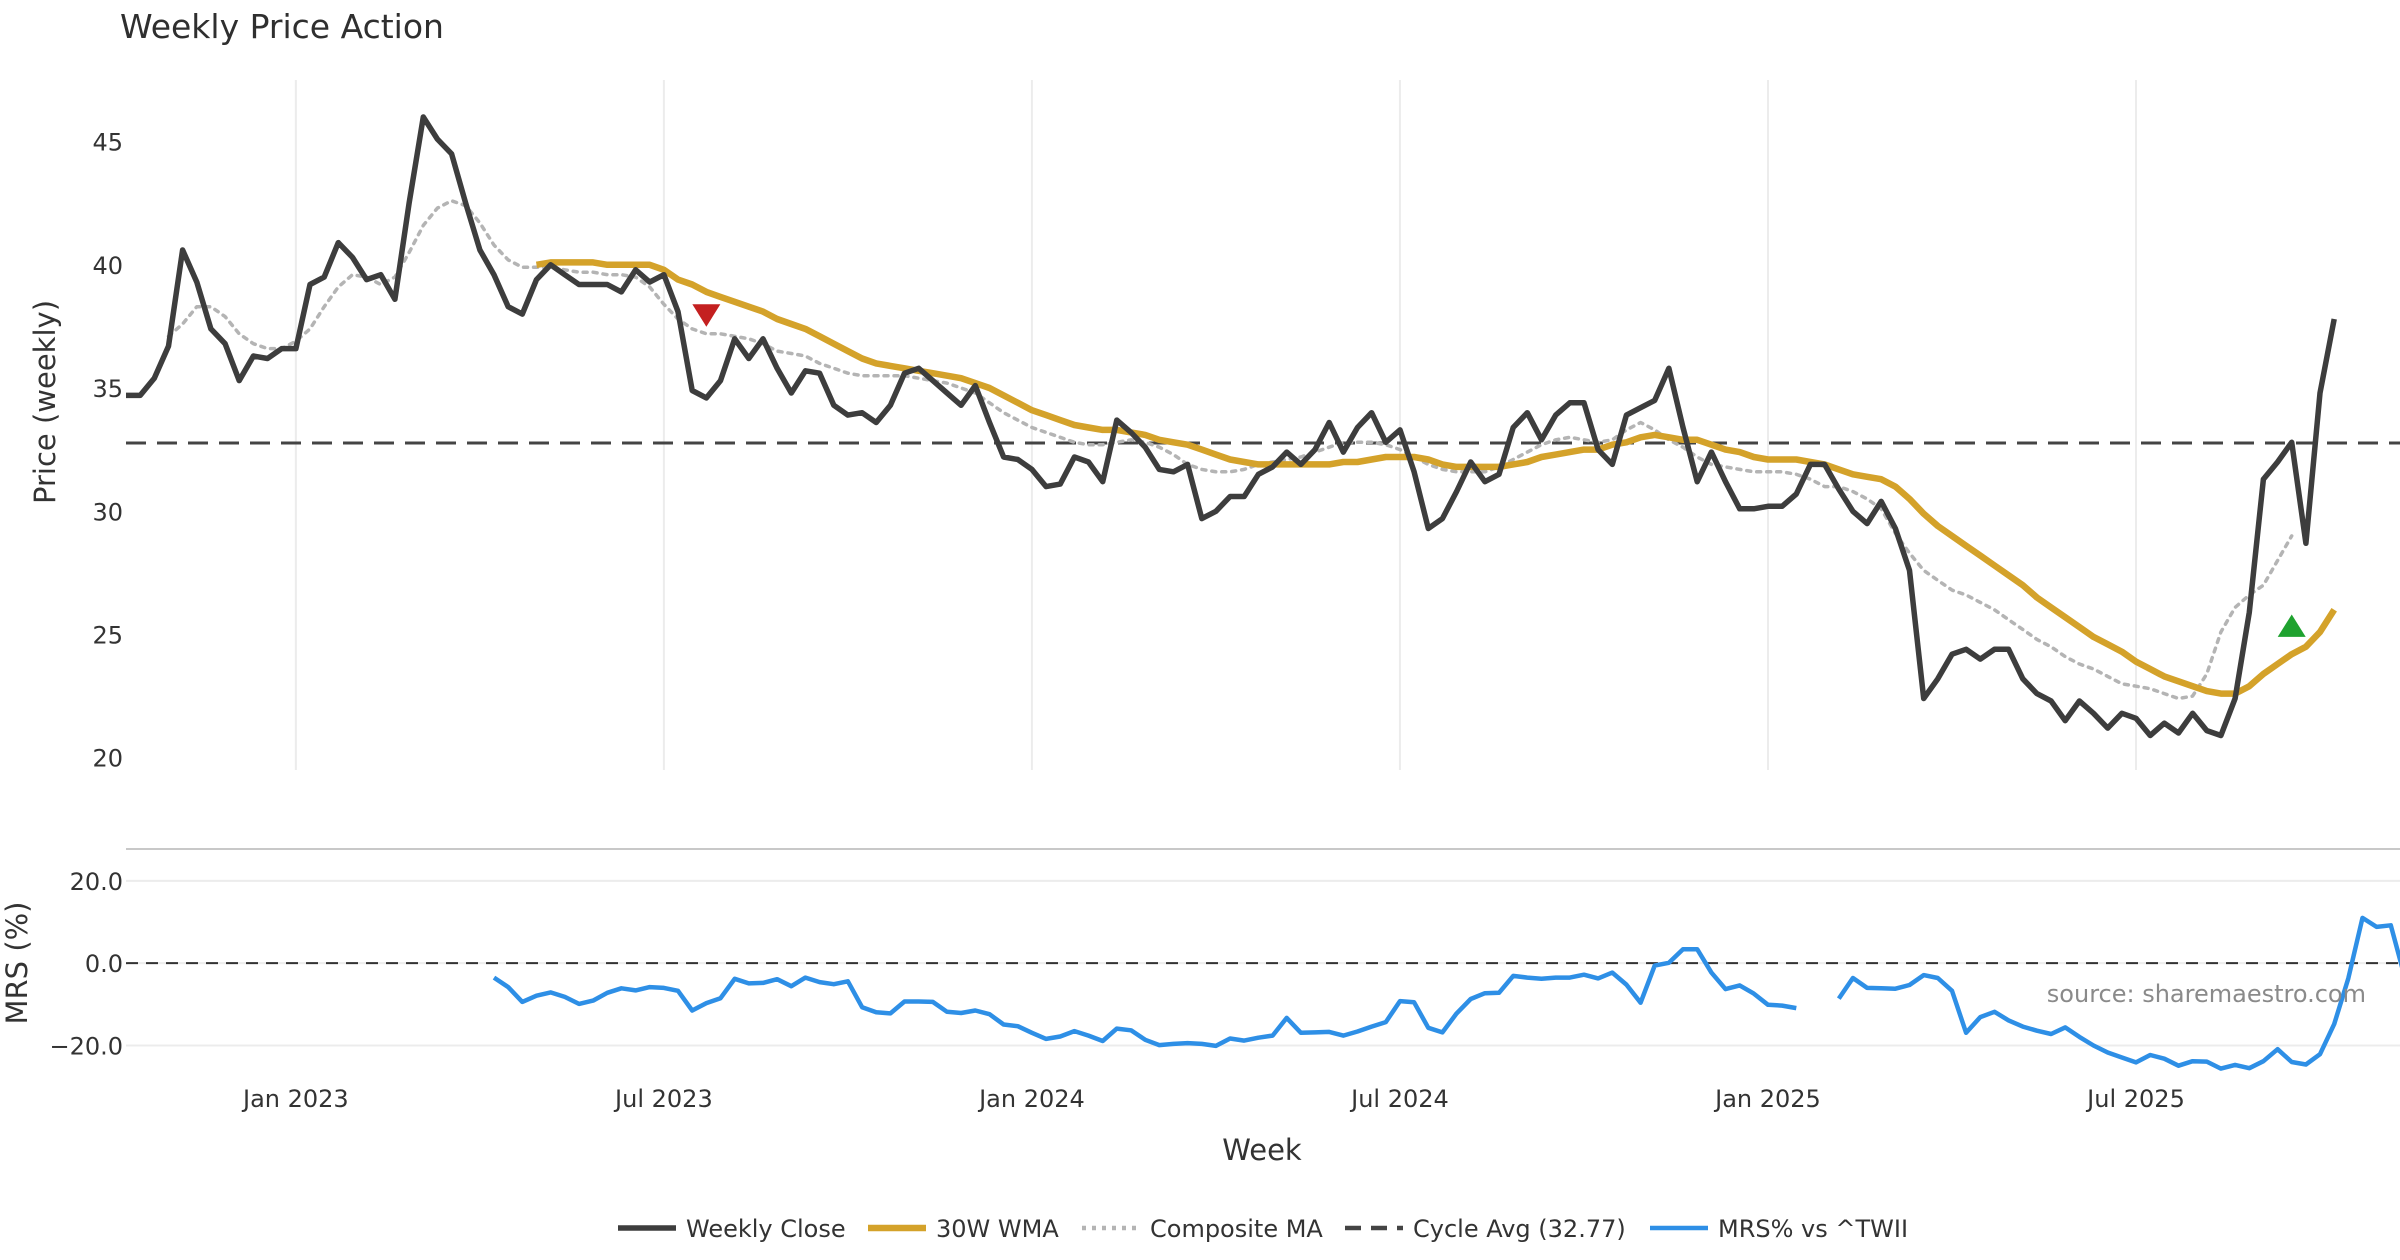 The height and width of the screenshot is (1260, 2400). I want to click on legend-label-weekly-close: Weekly Close, so click(766, 1229).